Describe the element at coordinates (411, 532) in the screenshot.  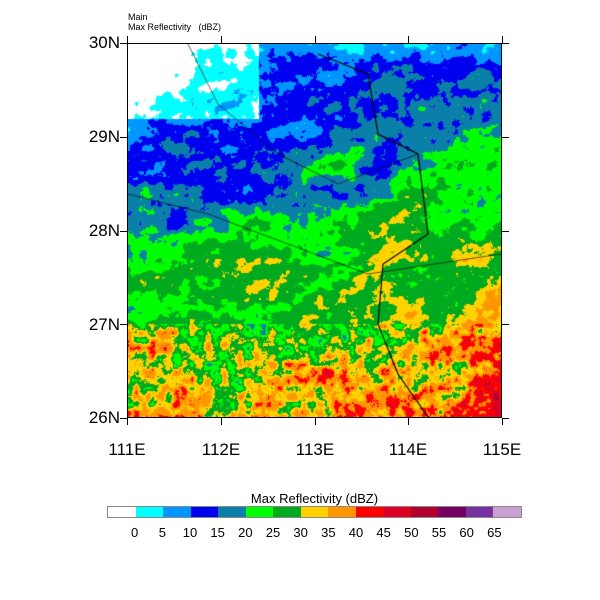
I see `colorbar-label: 50` at that location.